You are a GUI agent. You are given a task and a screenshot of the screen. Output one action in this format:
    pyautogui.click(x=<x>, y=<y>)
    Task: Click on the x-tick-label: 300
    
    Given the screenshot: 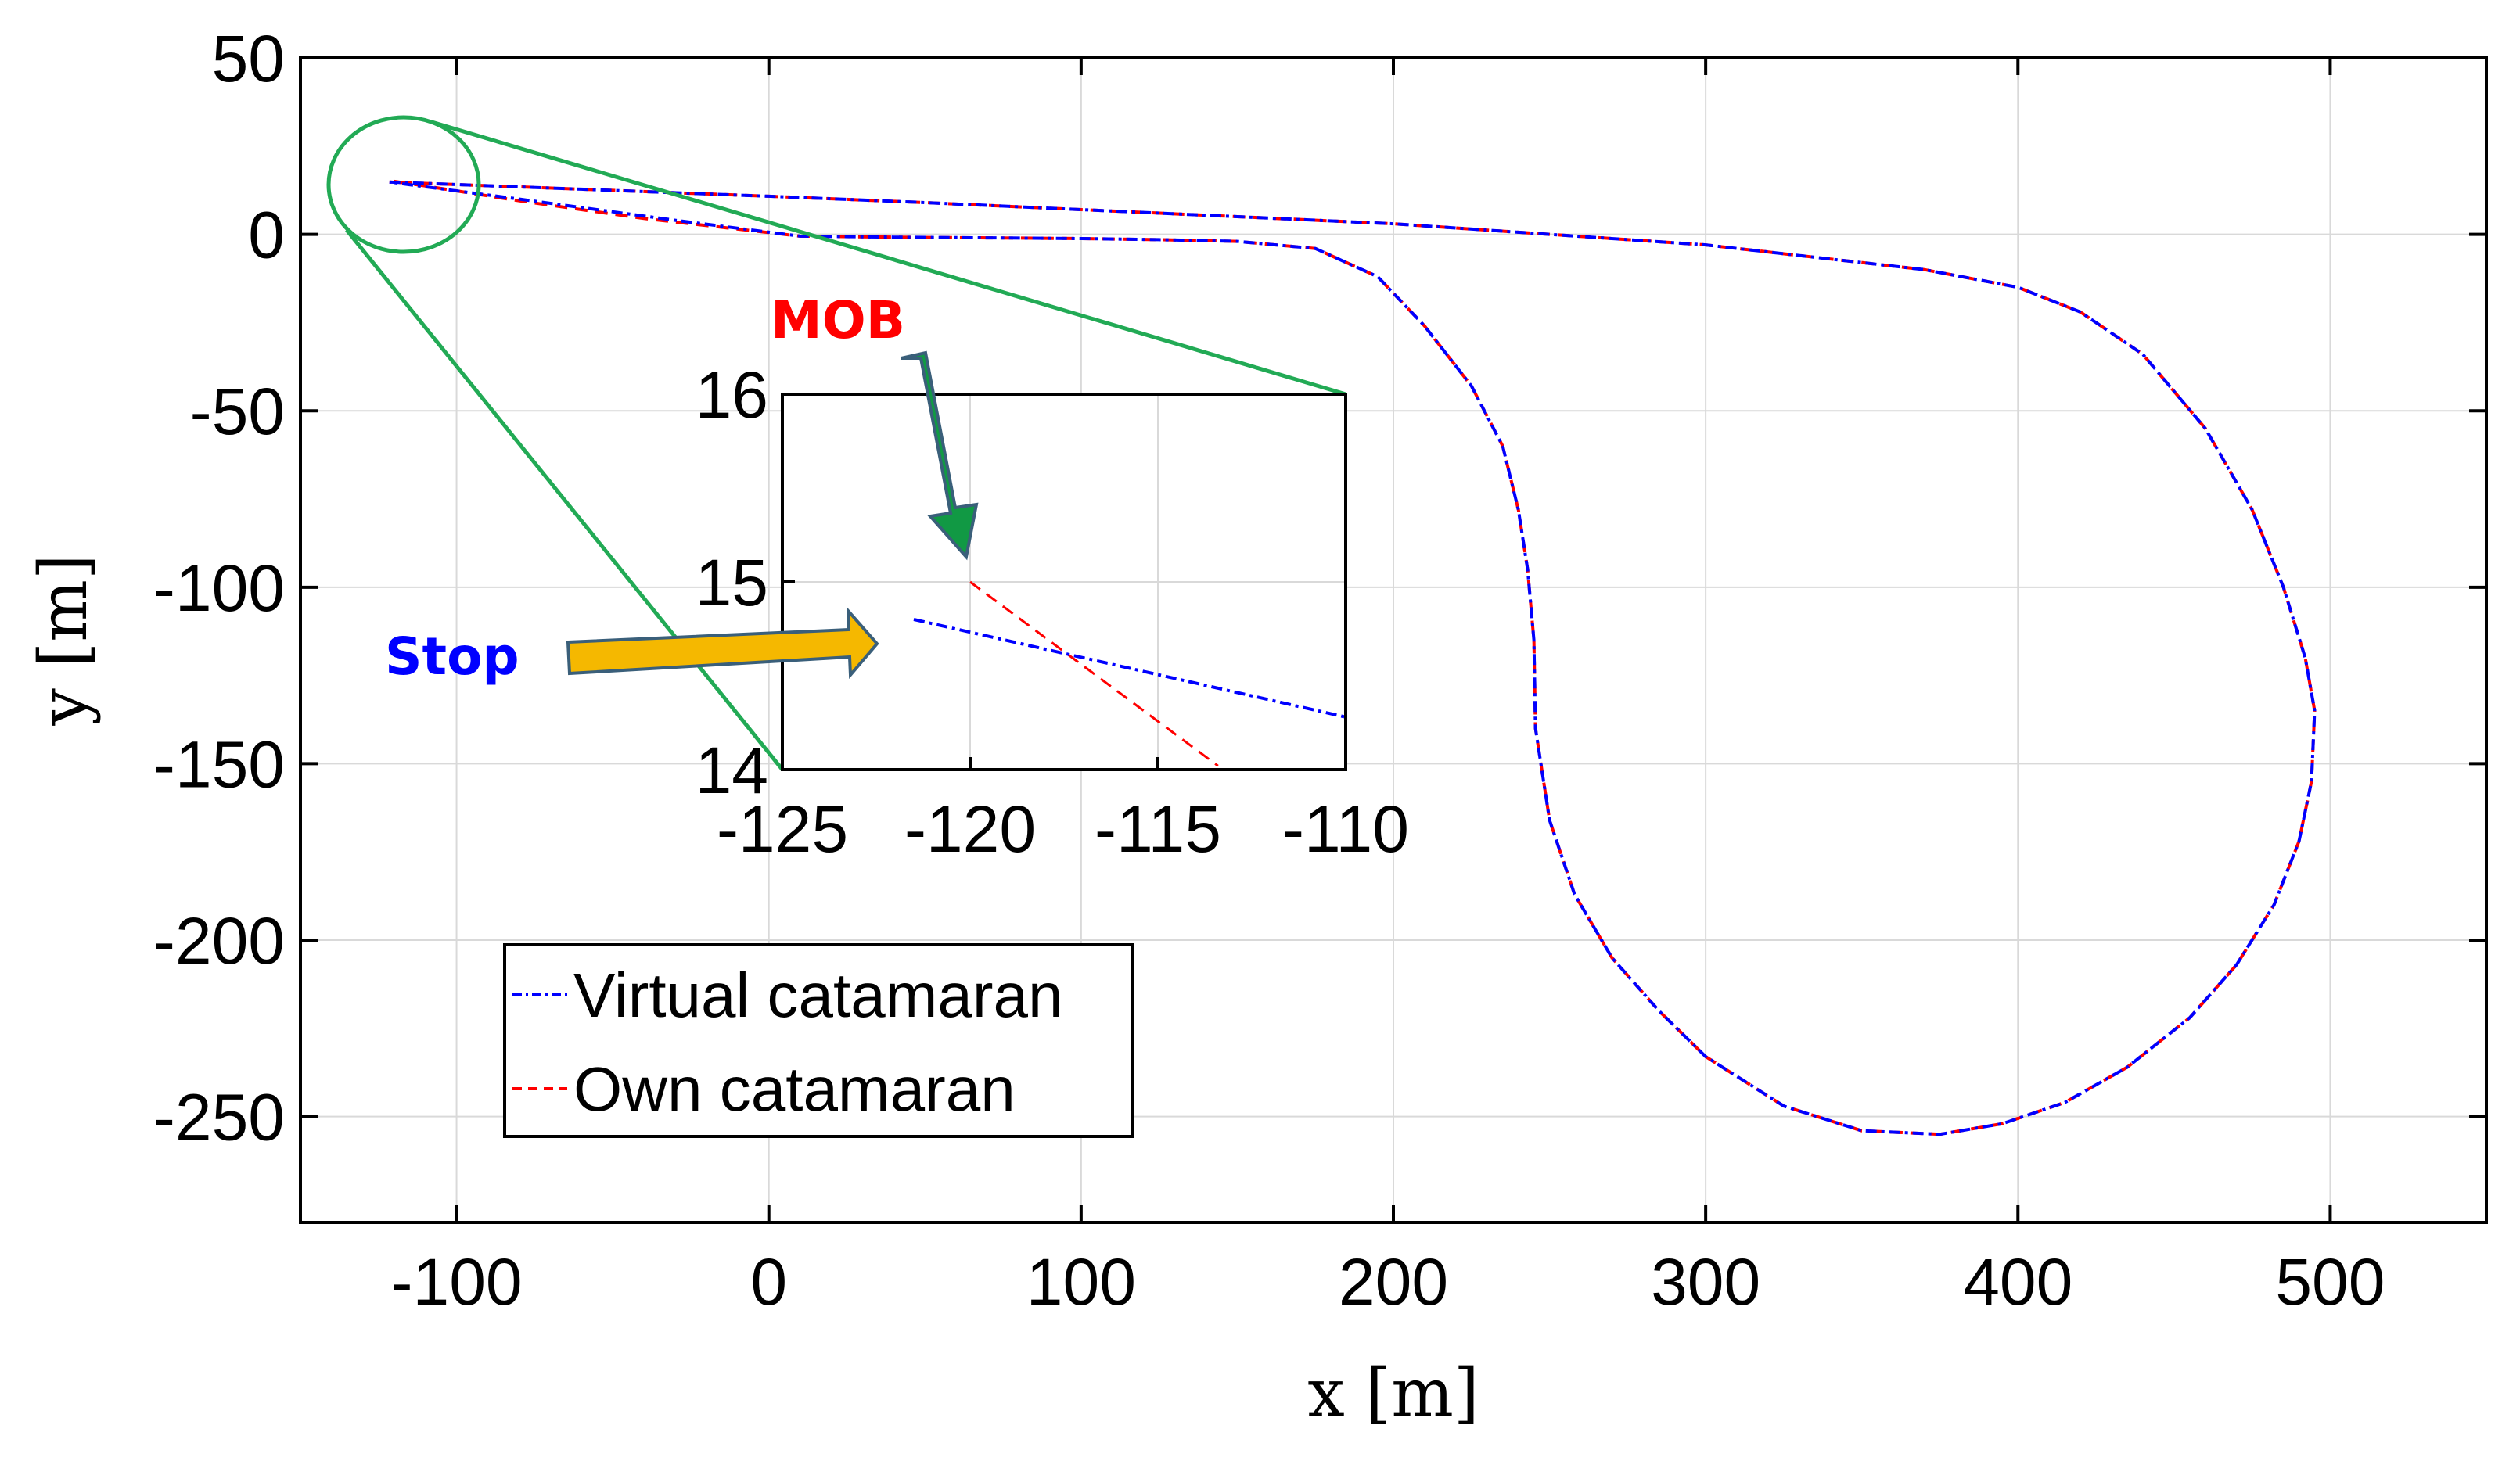 What is the action you would take?
    pyautogui.click(x=1705, y=1282)
    